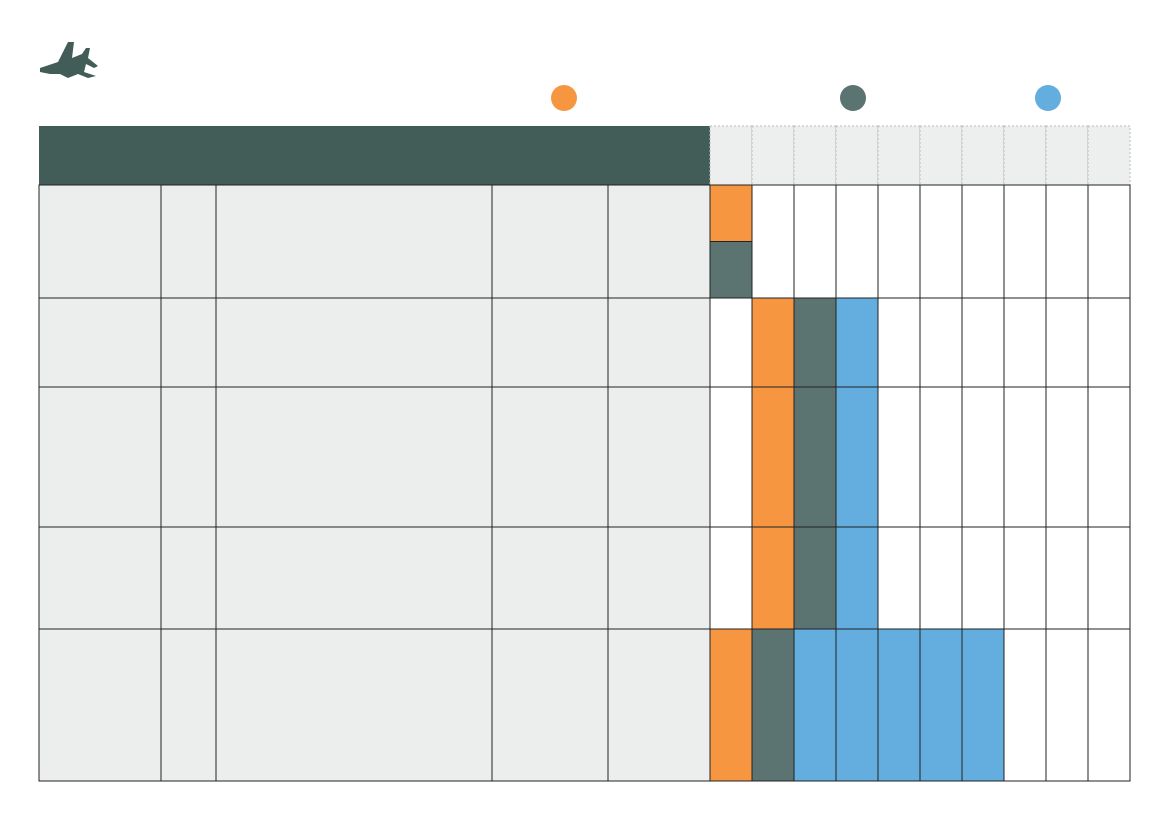 Image resolution: width=1169 pixels, height=827 pixels. I want to click on legend-slate-dot, so click(853, 98).